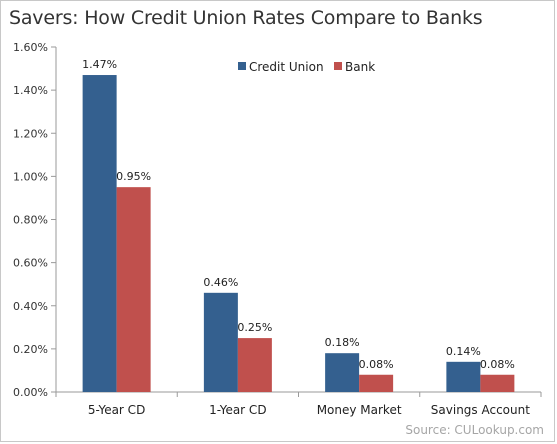  Describe the element at coordinates (237, 410) in the screenshot. I see `x-category-label: 1-Year CD` at that location.